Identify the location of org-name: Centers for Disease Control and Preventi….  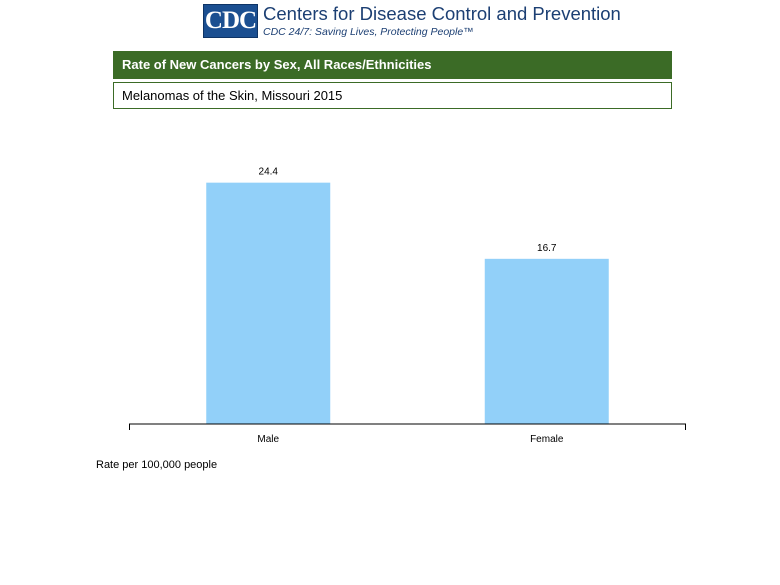
(442, 13).